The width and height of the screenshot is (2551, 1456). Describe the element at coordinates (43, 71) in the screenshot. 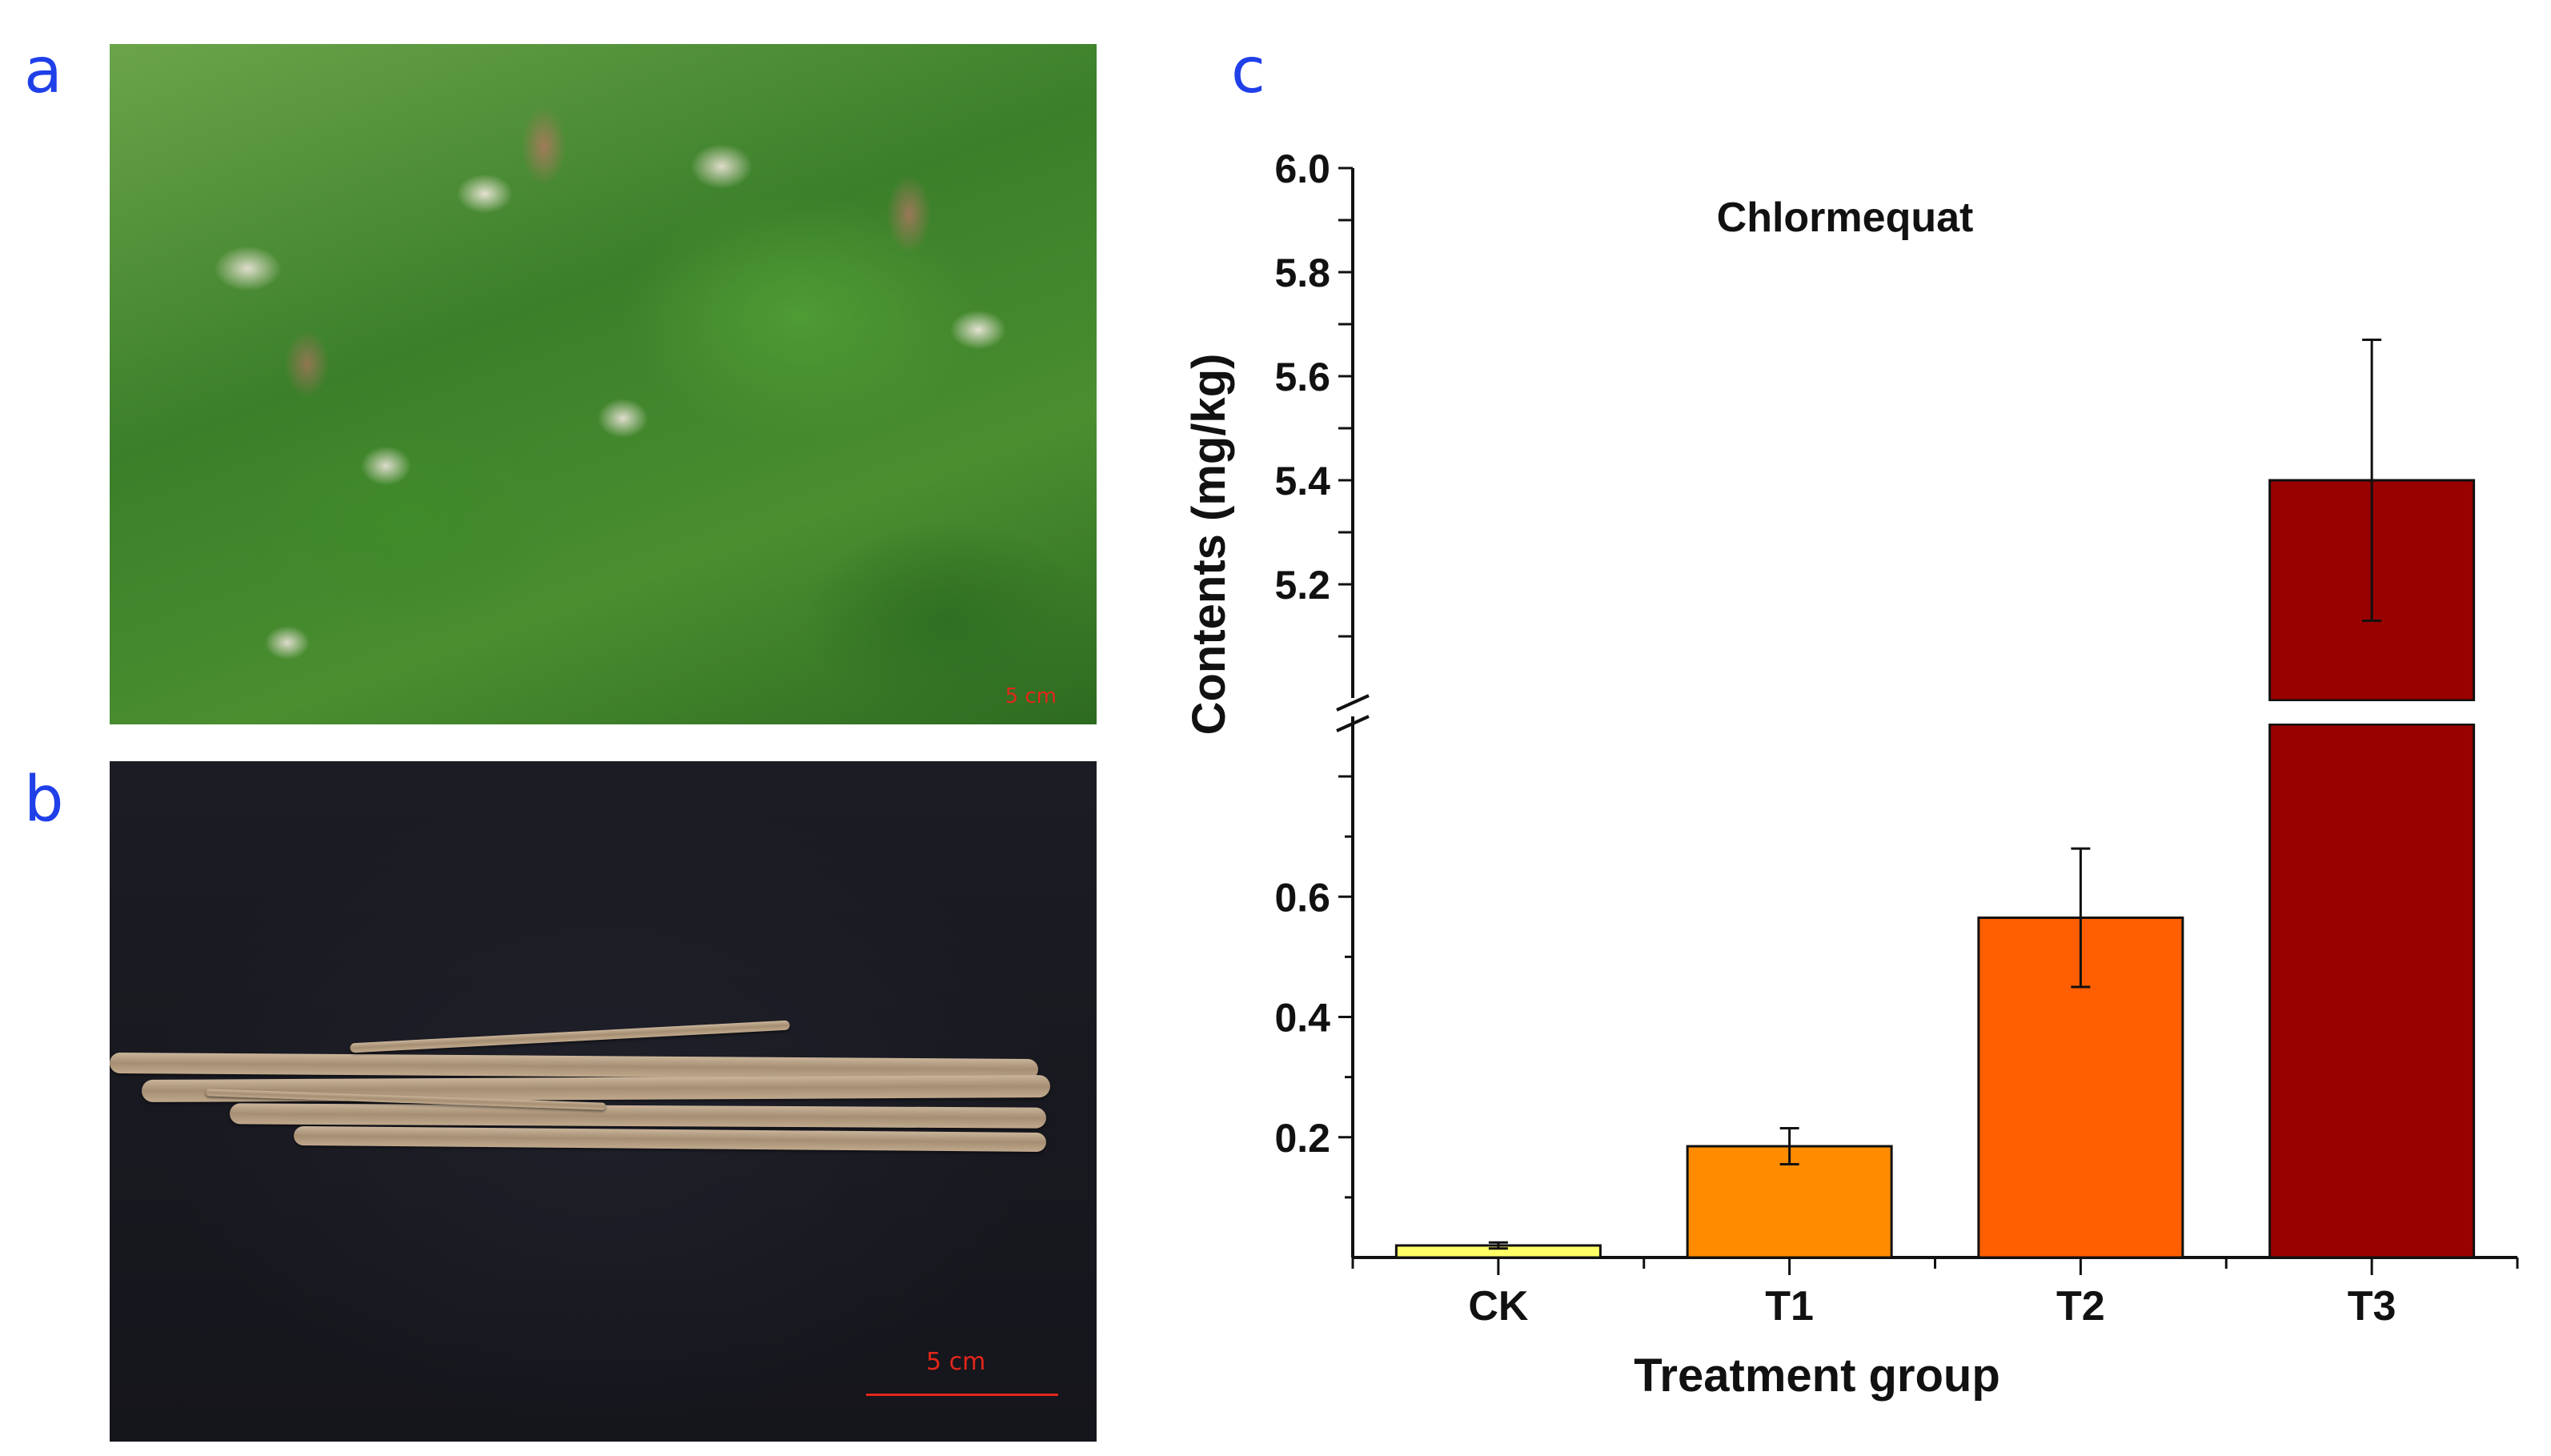

I see `panel-label-a: a` at that location.